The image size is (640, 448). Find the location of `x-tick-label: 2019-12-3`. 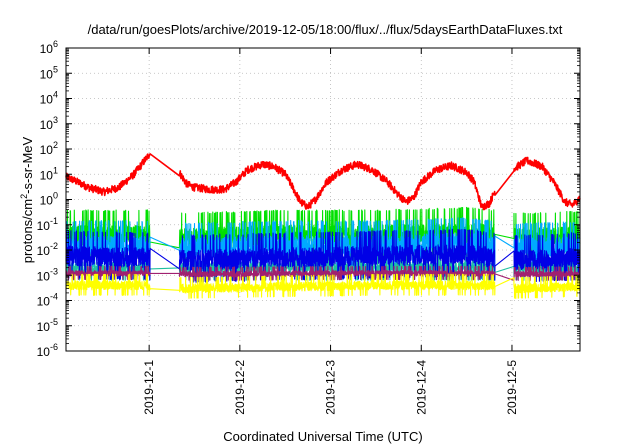

x-tick-label: 2019-12-3 is located at coordinates (331, 387).